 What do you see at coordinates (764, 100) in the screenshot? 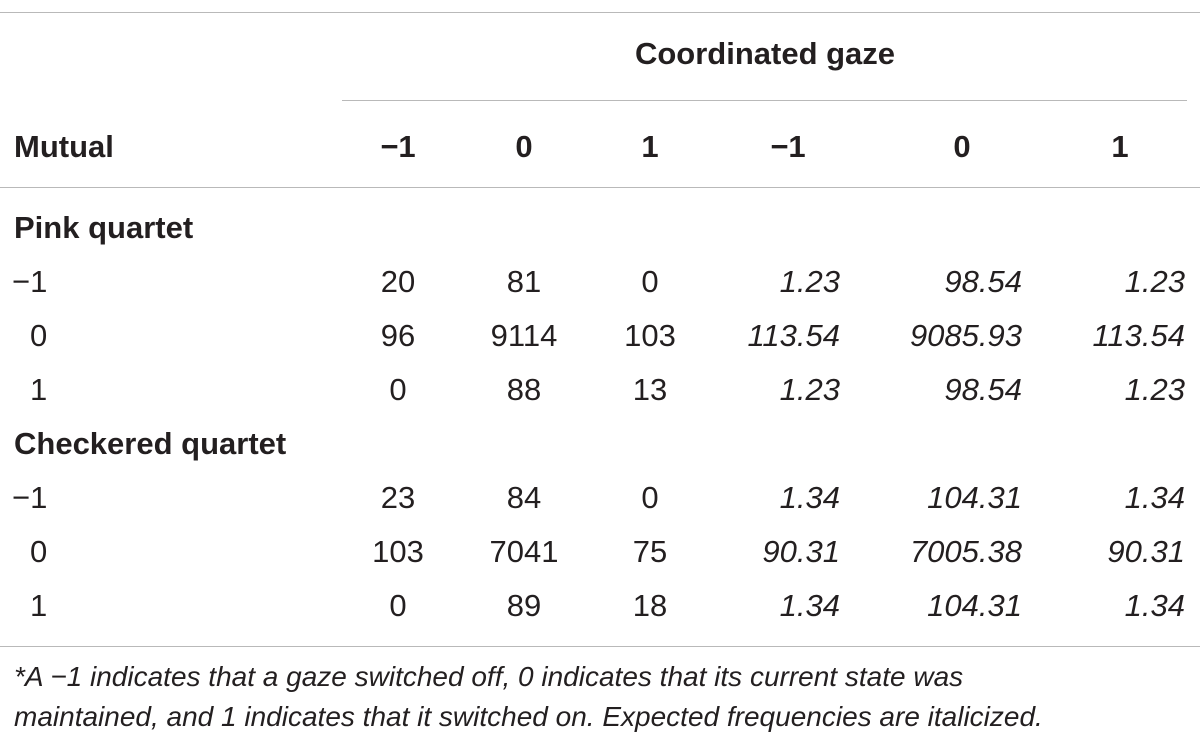
I see `group-header-rule` at bounding box center [764, 100].